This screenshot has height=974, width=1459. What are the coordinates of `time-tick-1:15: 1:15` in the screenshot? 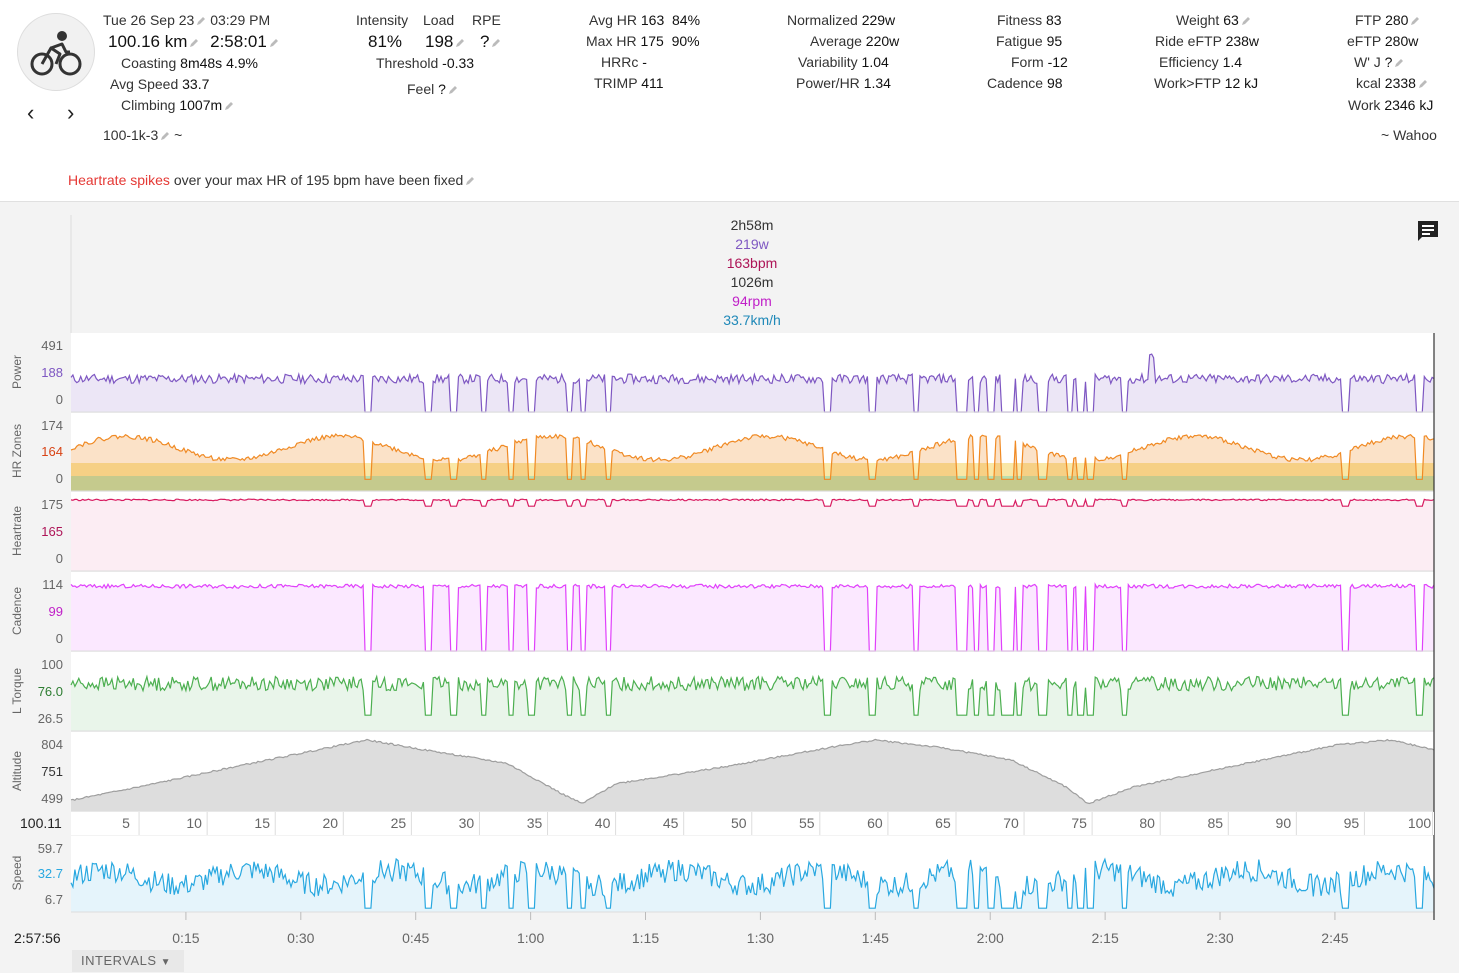 It's located at (645, 938).